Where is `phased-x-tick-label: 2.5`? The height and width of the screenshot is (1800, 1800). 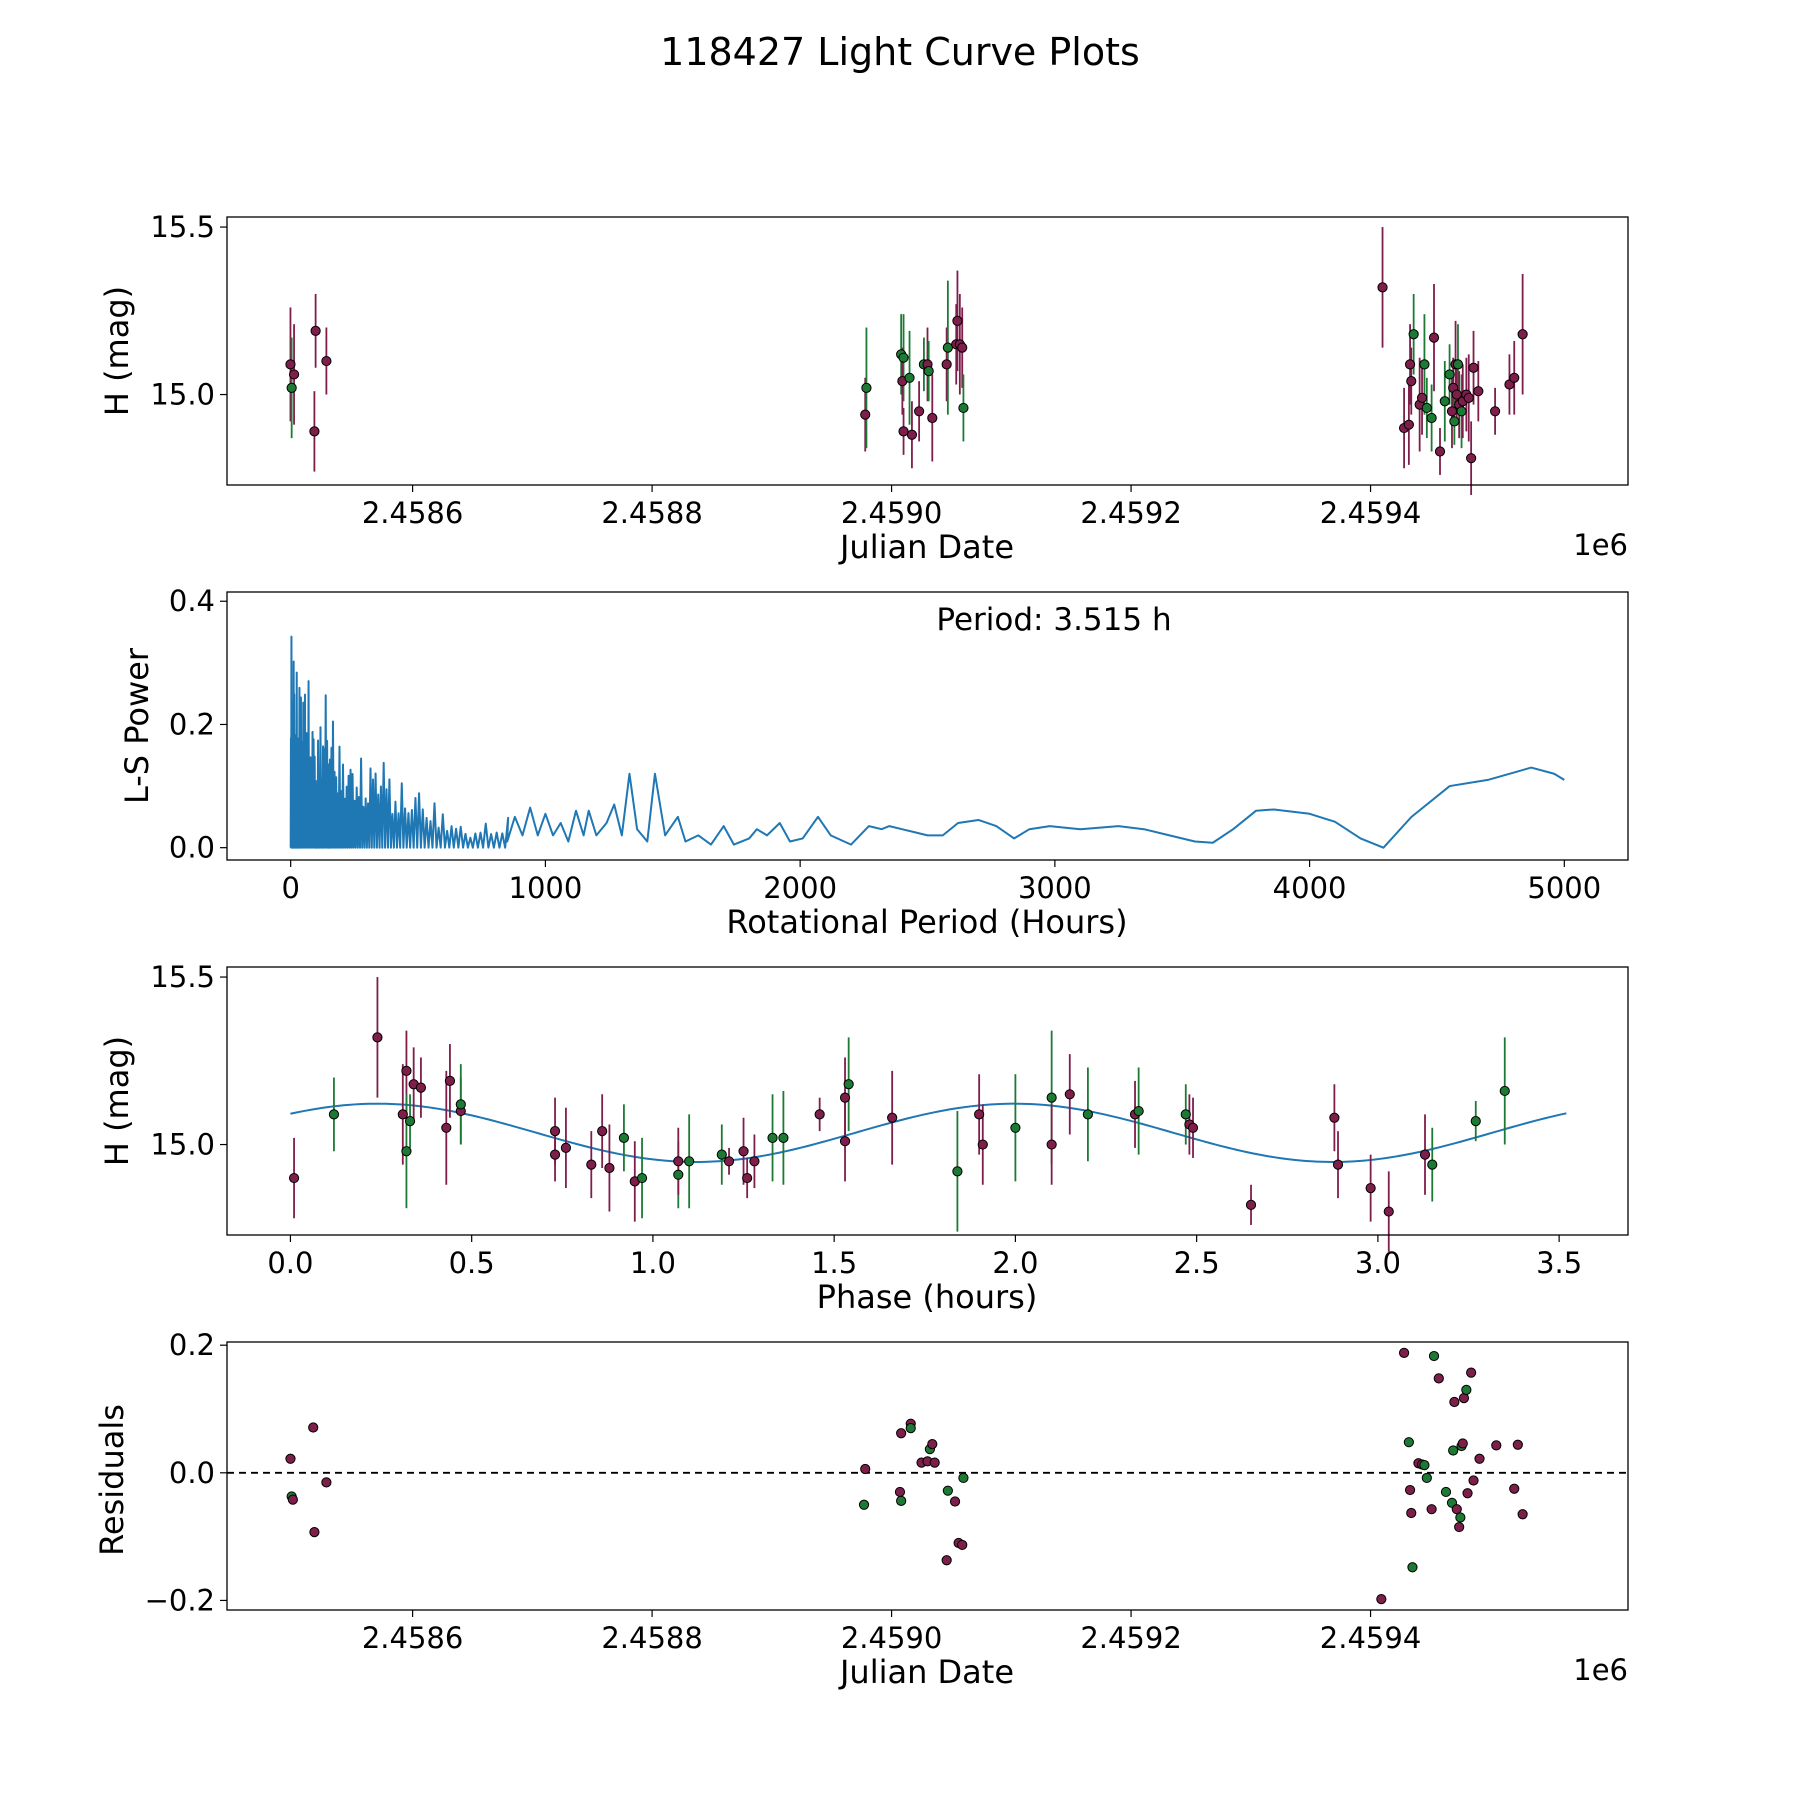
phased-x-tick-label: 2.5 is located at coordinates (1197, 1263).